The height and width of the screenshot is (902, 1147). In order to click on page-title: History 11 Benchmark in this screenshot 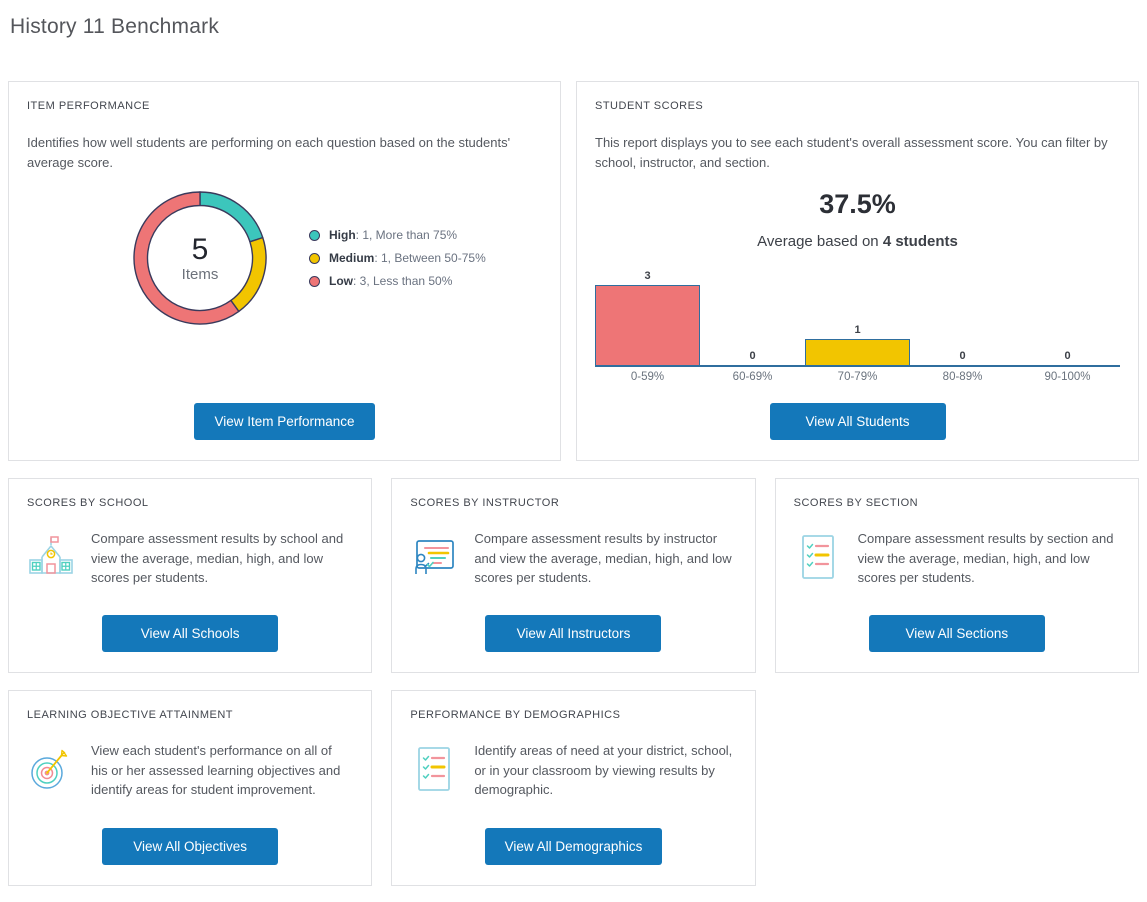, I will do `click(115, 26)`.